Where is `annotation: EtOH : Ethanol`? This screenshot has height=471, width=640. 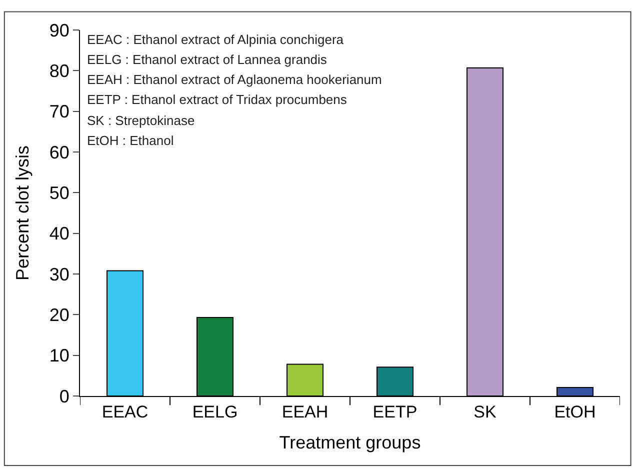 annotation: EtOH : Ethanol is located at coordinates (130, 140).